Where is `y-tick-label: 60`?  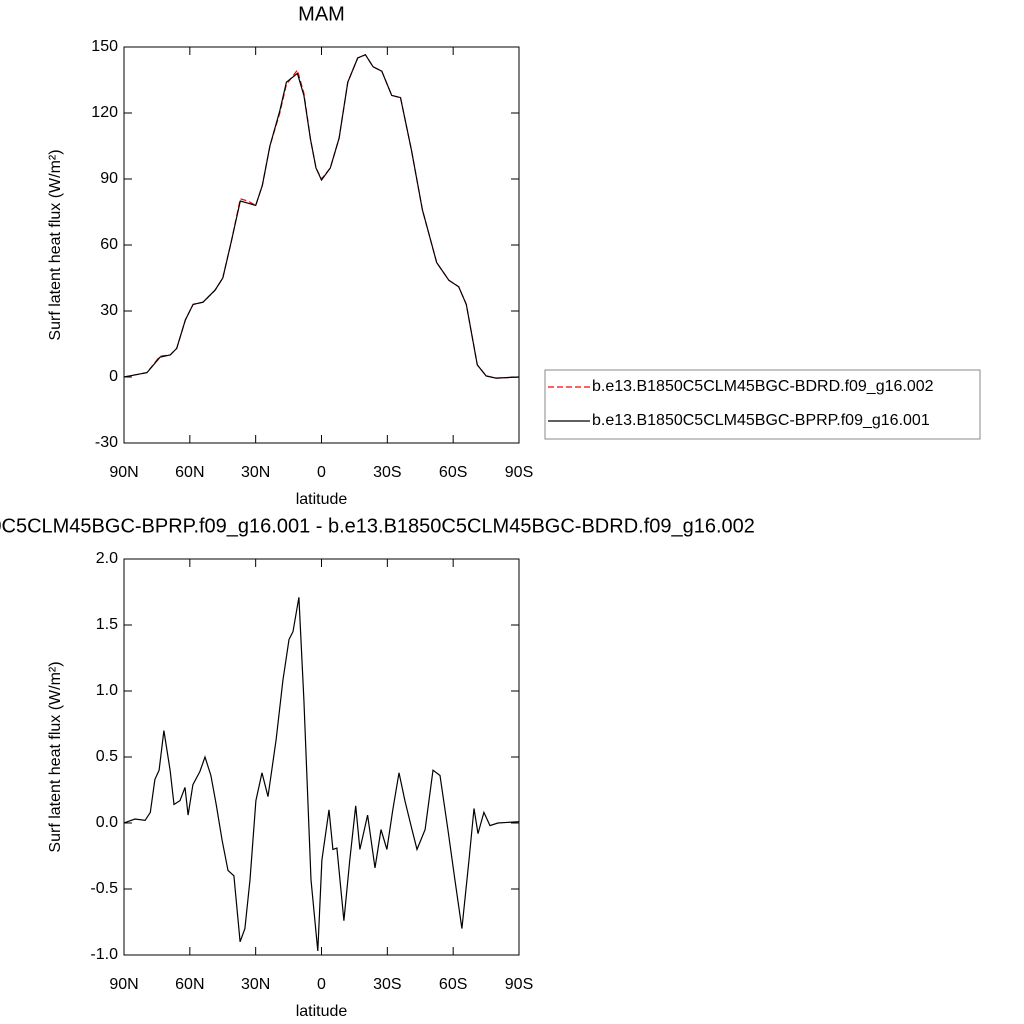 y-tick-label: 60 is located at coordinates (109, 244).